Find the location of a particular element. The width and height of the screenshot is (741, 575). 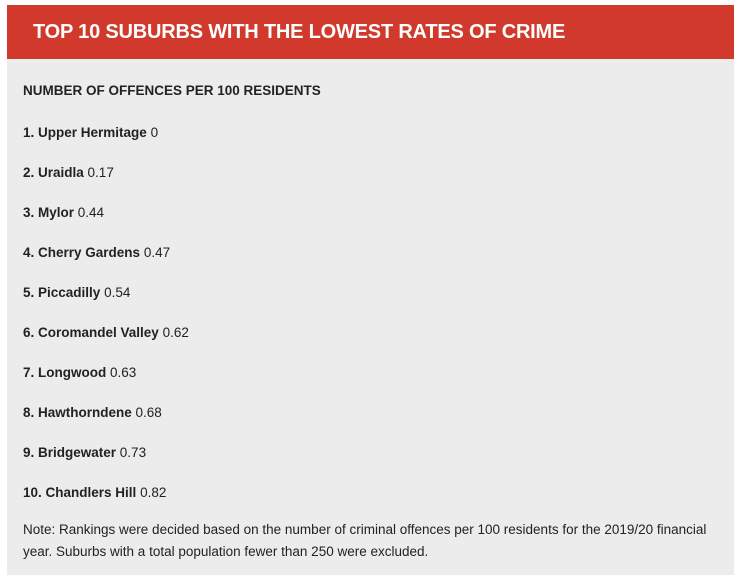

offence-rate: 0.62 is located at coordinates (175, 332).